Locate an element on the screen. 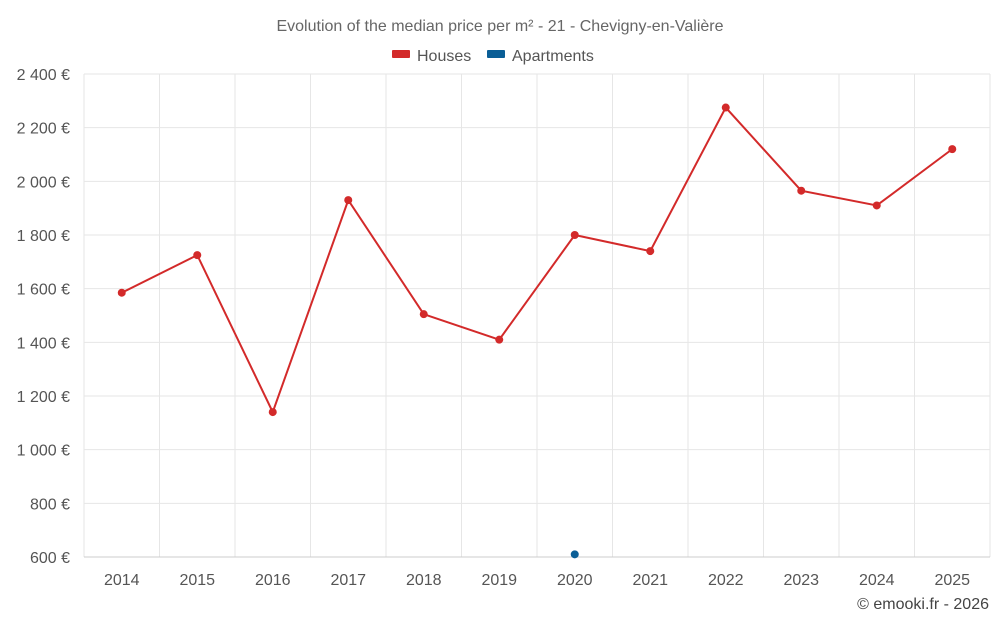 This screenshot has height=625, width=1000. y-tick-label: 1 000 € is located at coordinates (43, 451).